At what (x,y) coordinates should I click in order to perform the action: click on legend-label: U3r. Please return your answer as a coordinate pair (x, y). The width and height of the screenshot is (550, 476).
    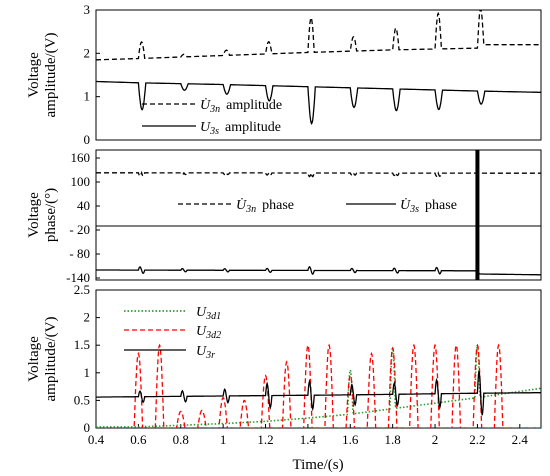
    Looking at the image, I should click on (205, 352).